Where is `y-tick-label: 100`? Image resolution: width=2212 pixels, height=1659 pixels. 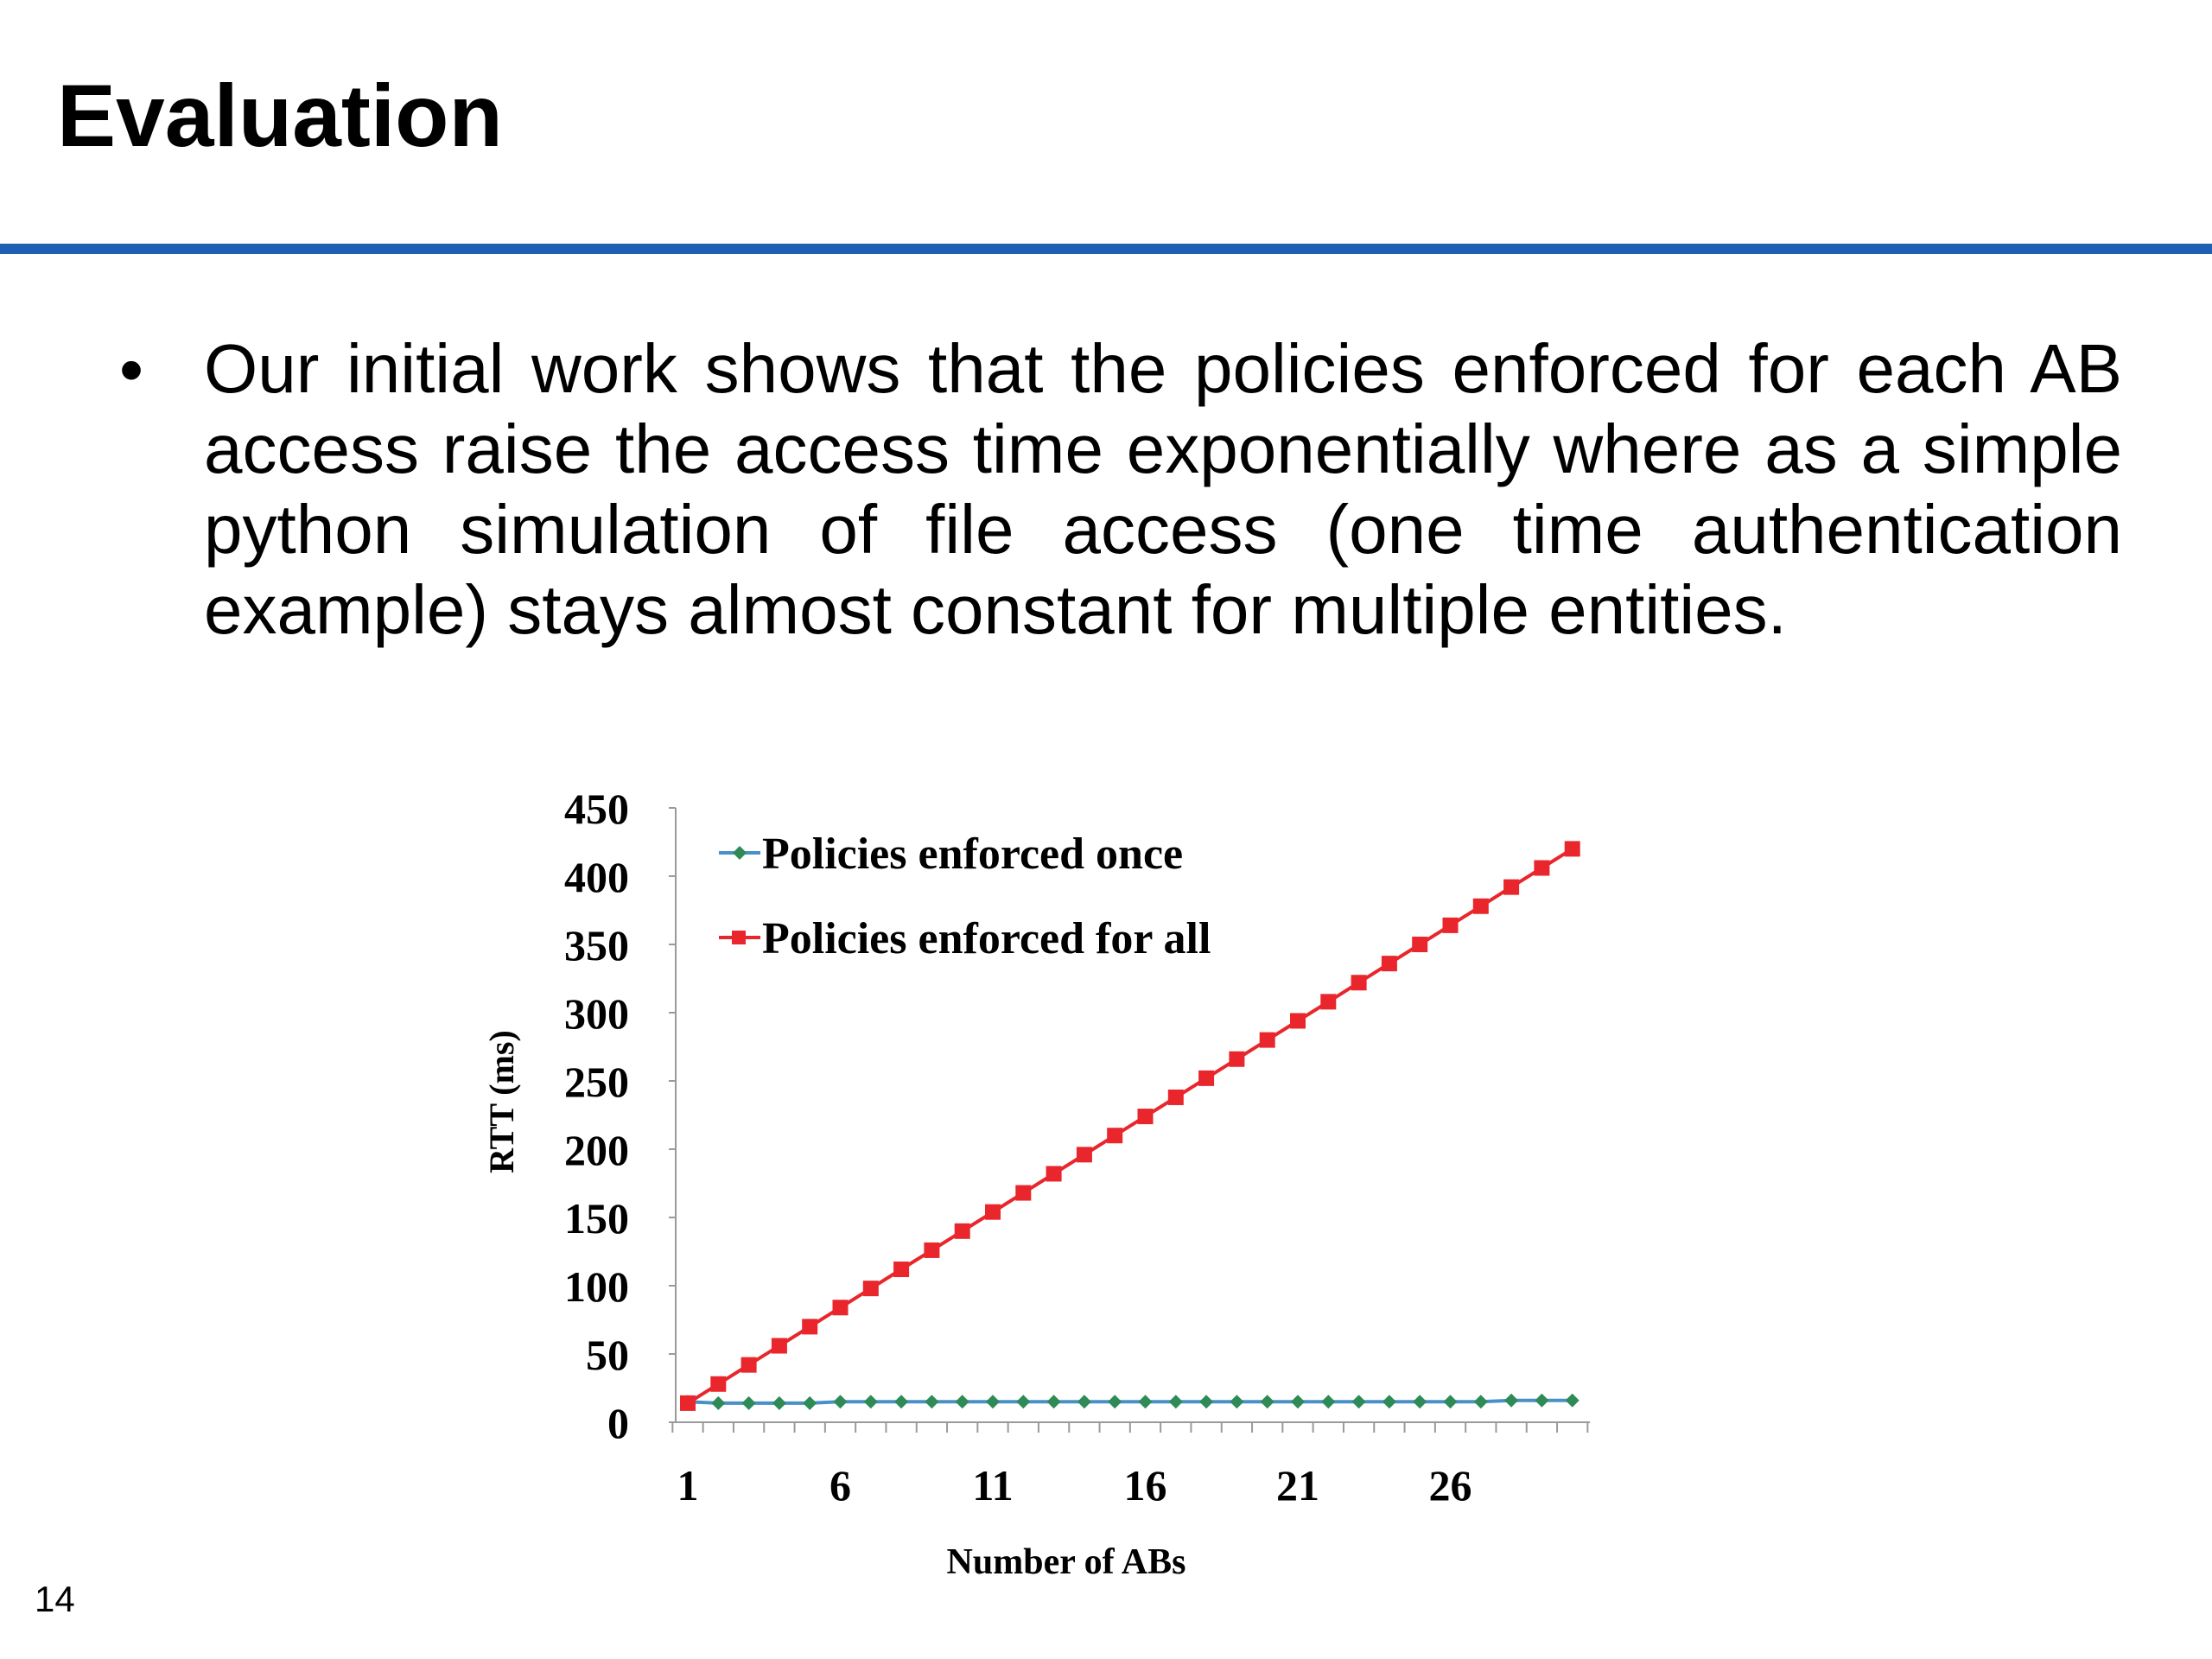 y-tick-label: 100 is located at coordinates (596, 1286).